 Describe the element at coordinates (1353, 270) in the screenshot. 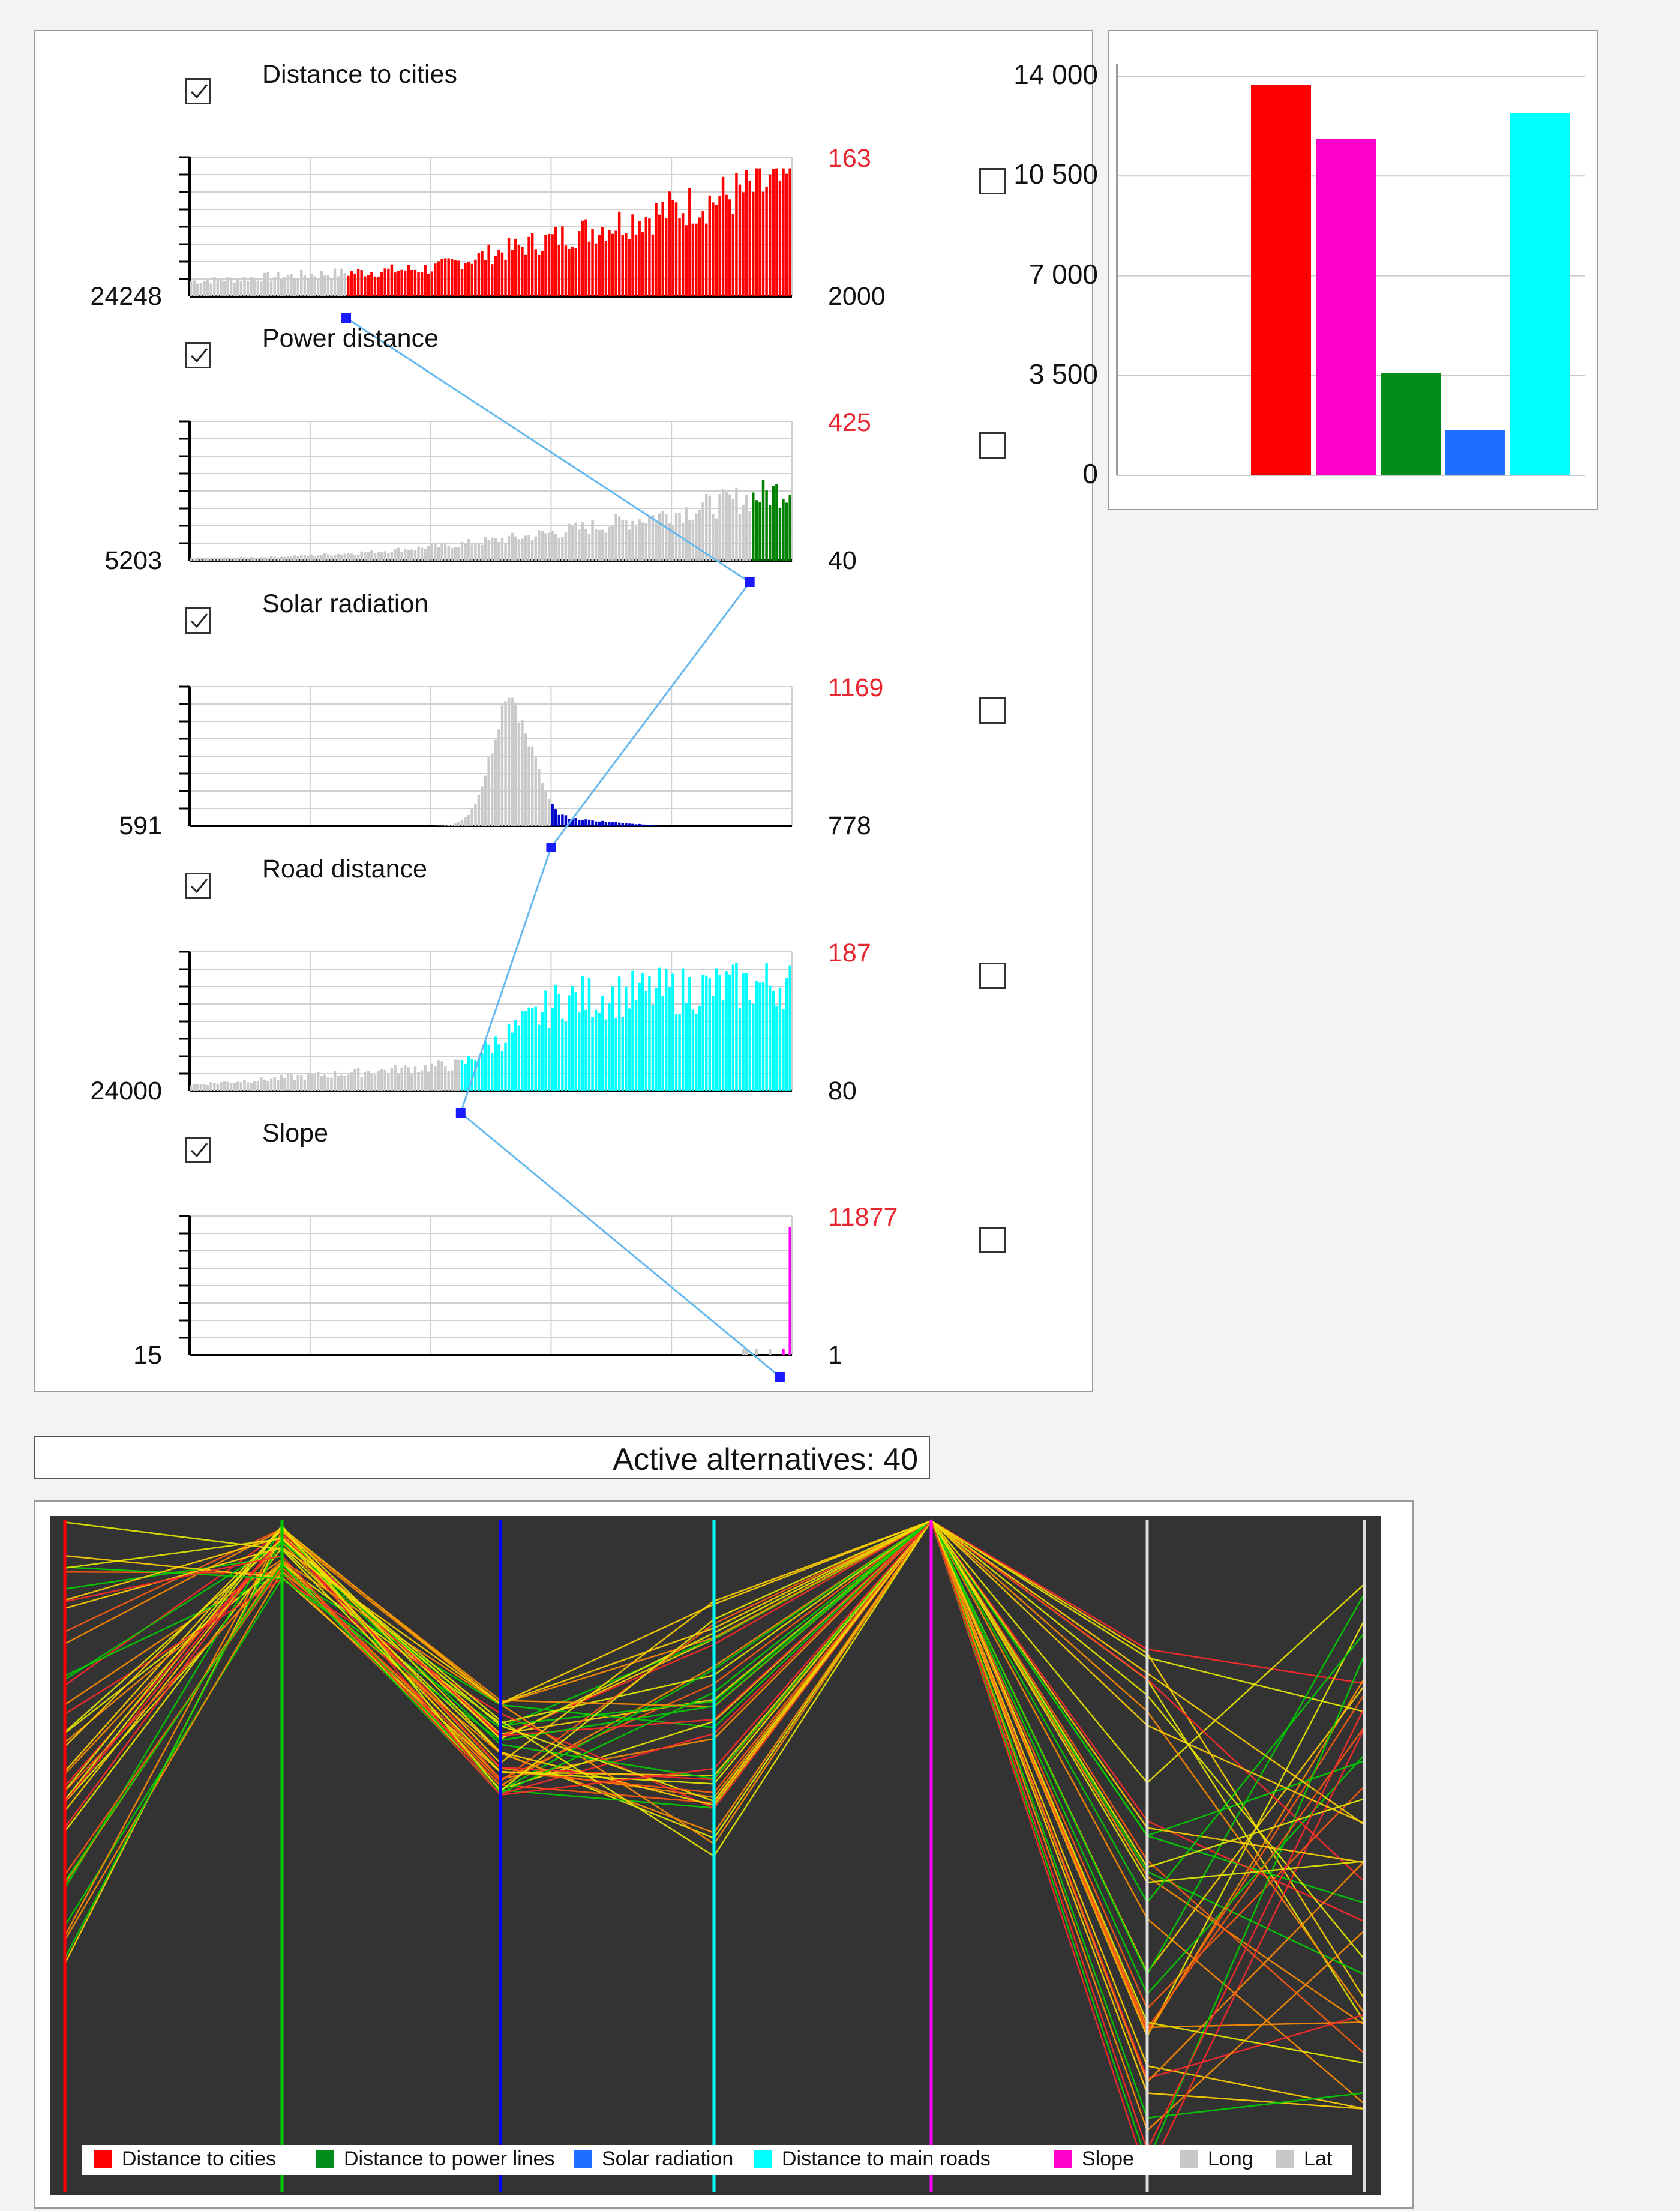

I see `bar-chart-panel` at that location.